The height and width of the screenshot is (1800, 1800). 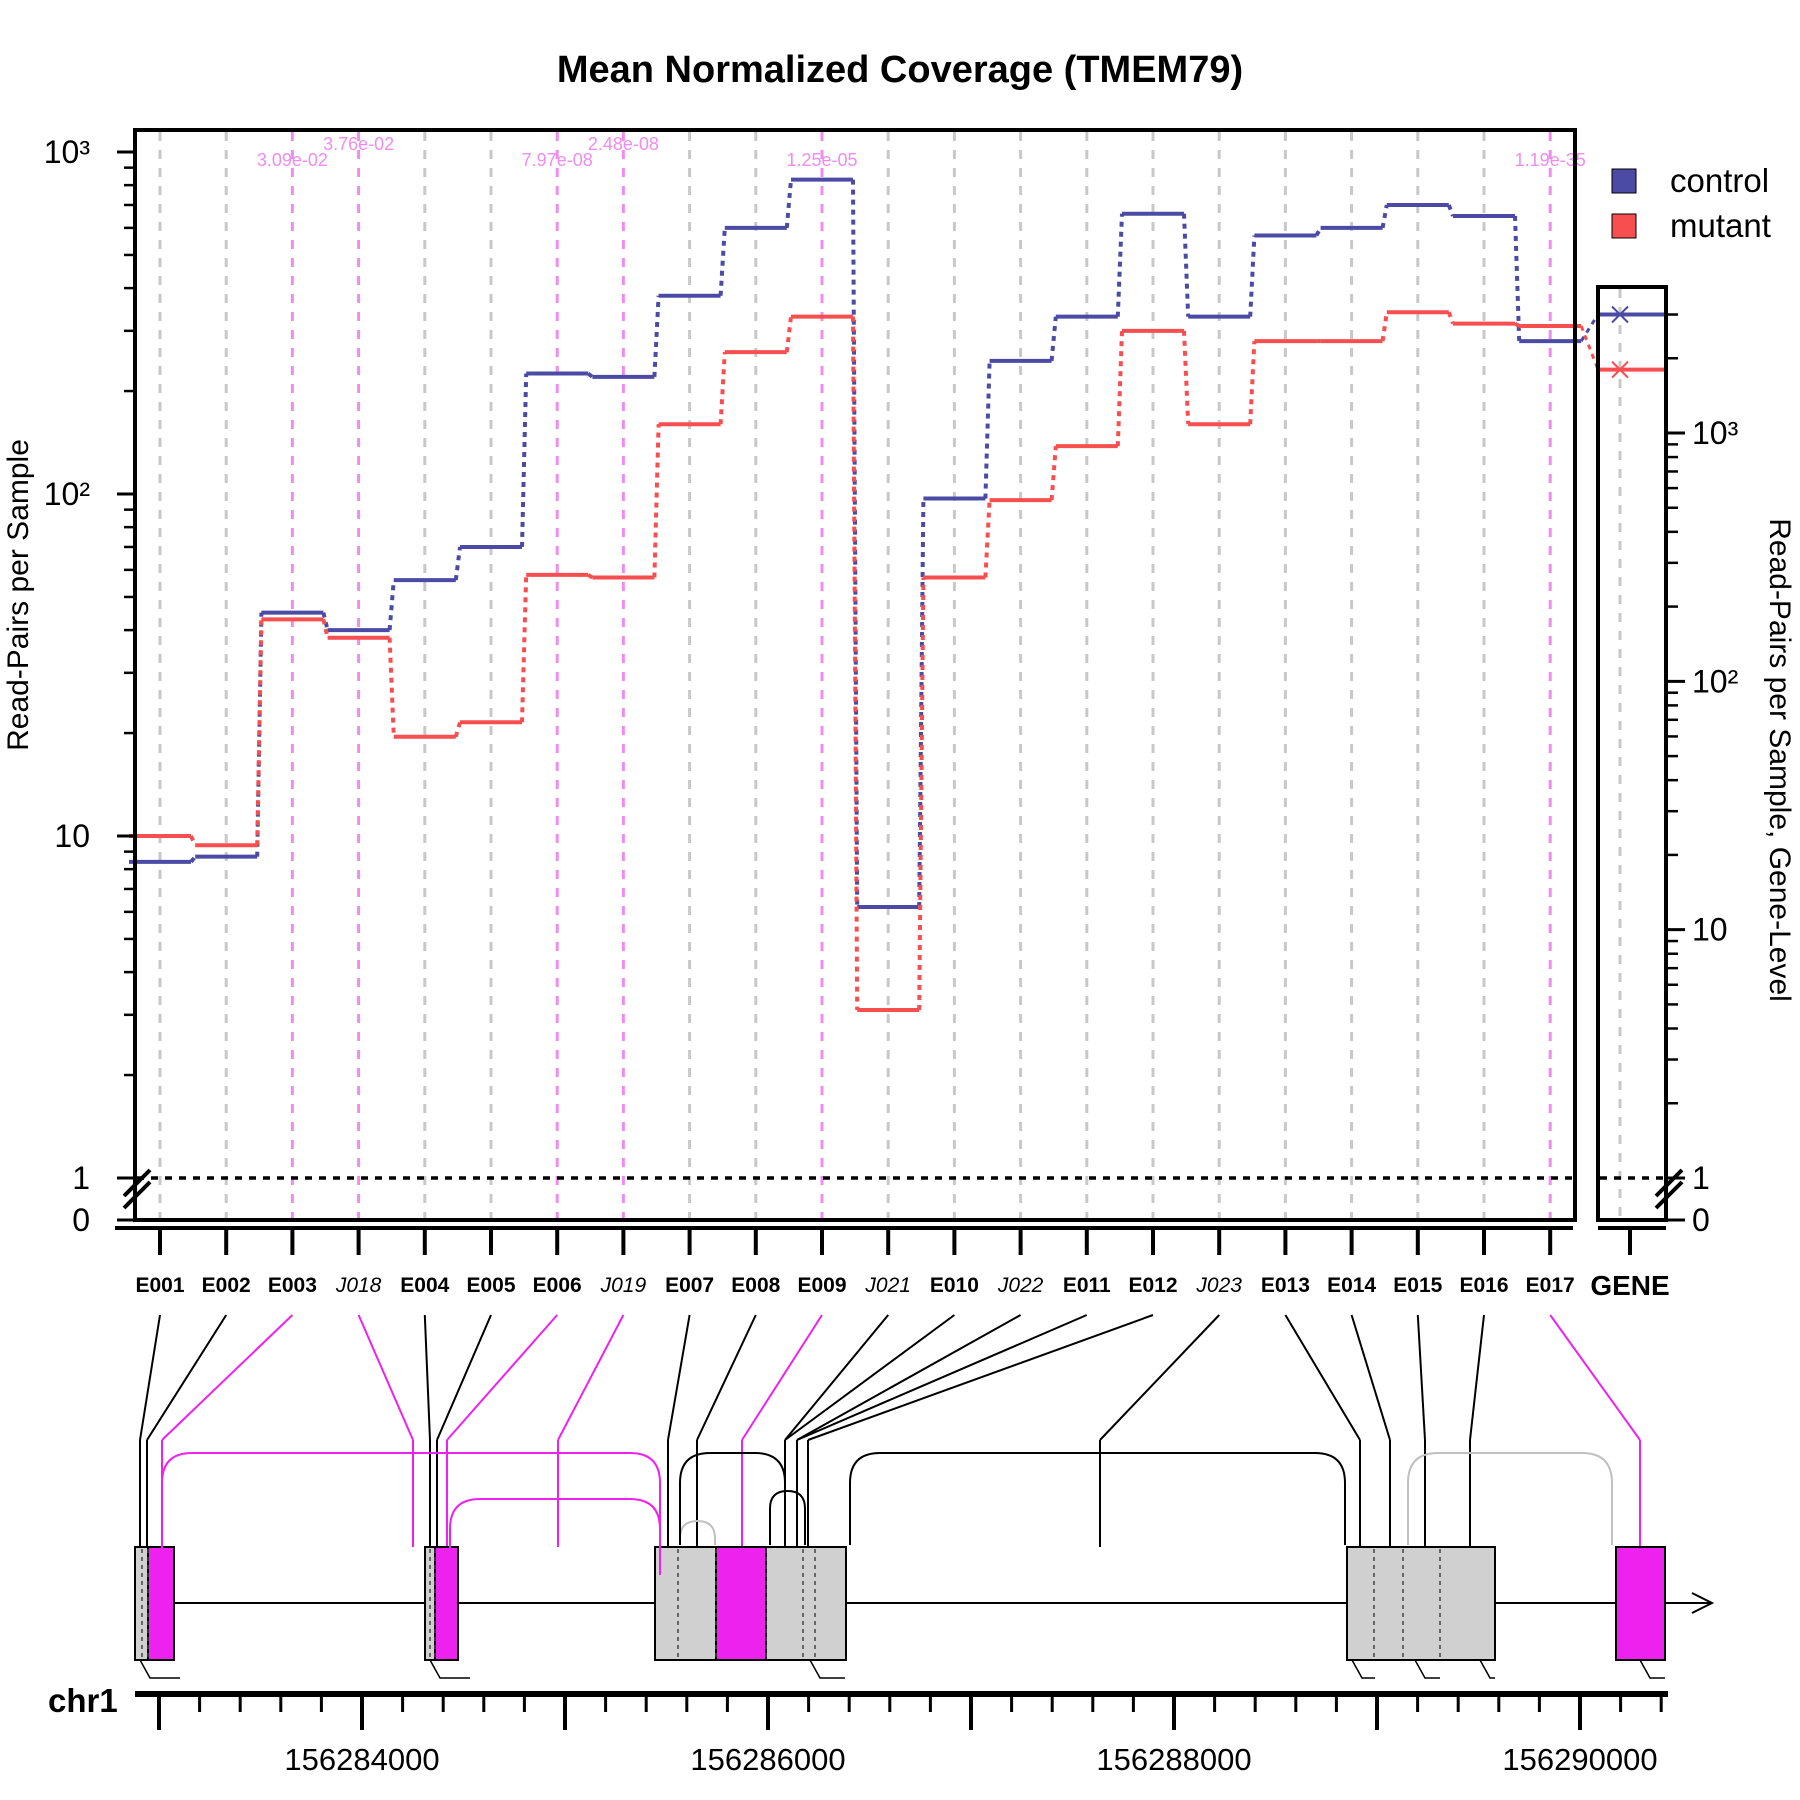 What do you see at coordinates (767, 1759) in the screenshot?
I see `genome-tick-label: 156286000` at bounding box center [767, 1759].